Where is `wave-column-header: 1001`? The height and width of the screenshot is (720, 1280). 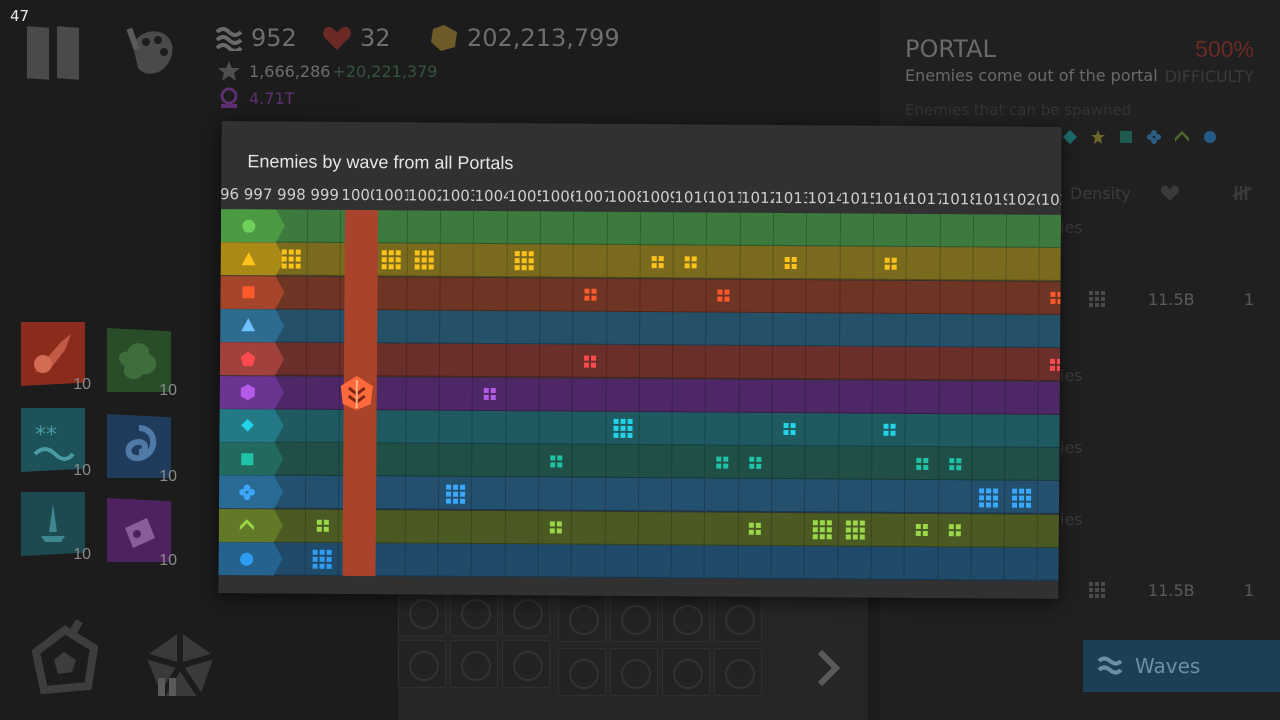
wave-column-header: 1001 is located at coordinates (391, 195).